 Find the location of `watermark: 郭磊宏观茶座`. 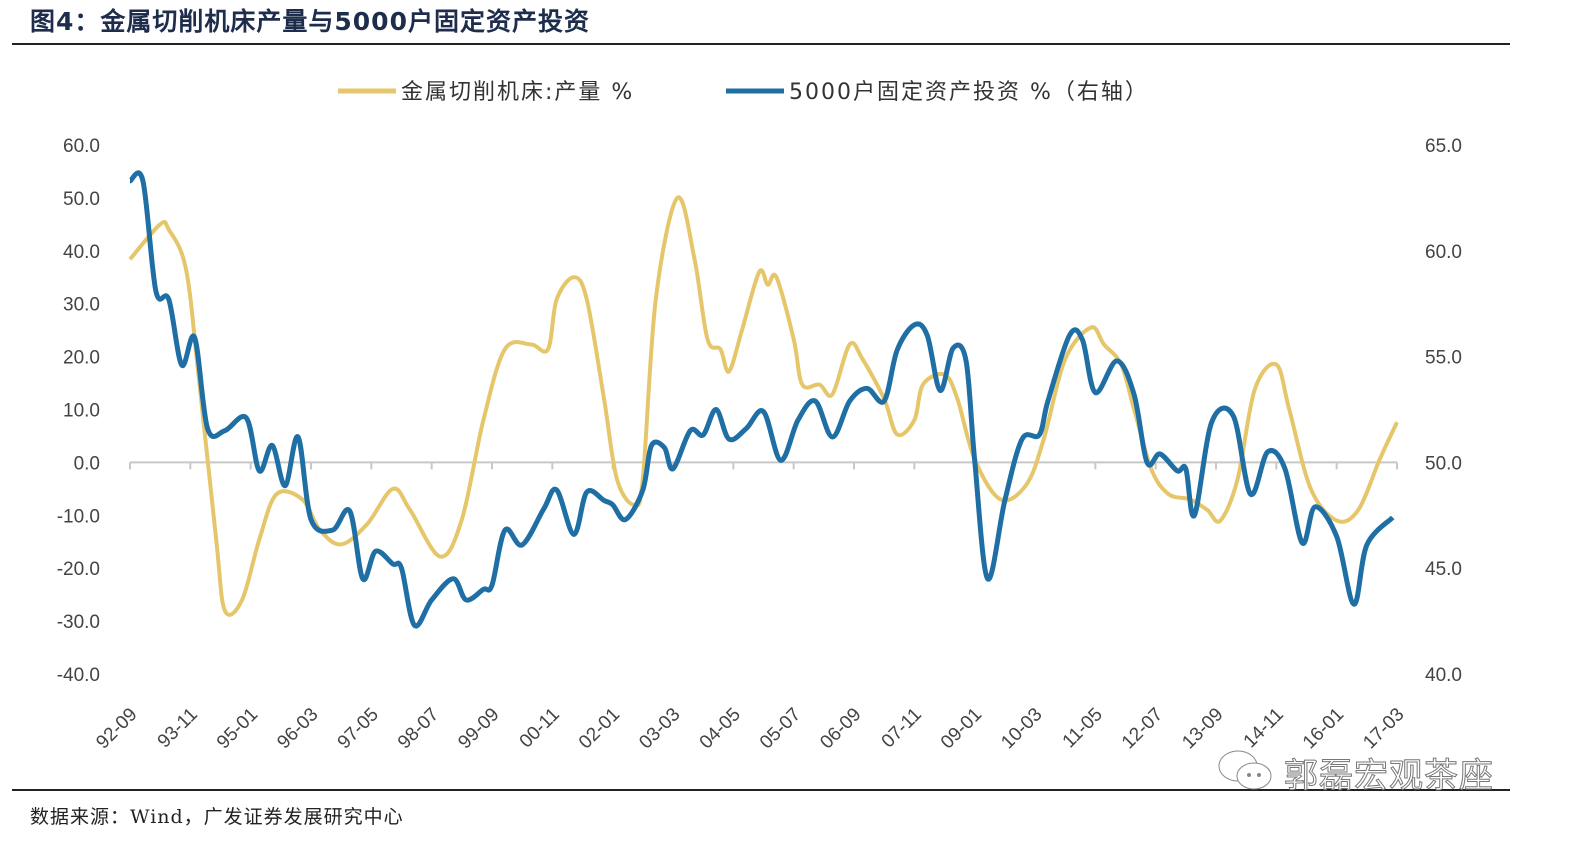

watermark: 郭磊宏观茶座 is located at coordinates (1356, 772).